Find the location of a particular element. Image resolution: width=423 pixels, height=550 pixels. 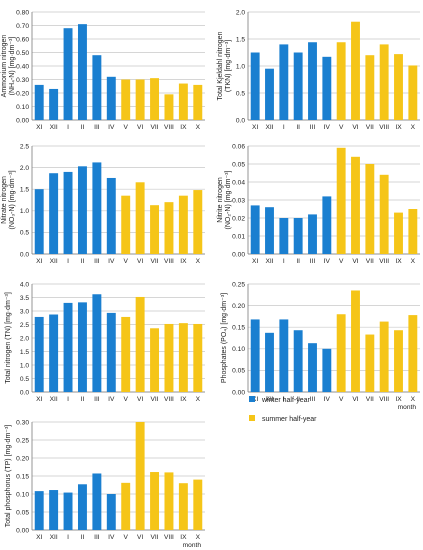

y-tick-label: 1.5 is located at coordinates (24, 352).